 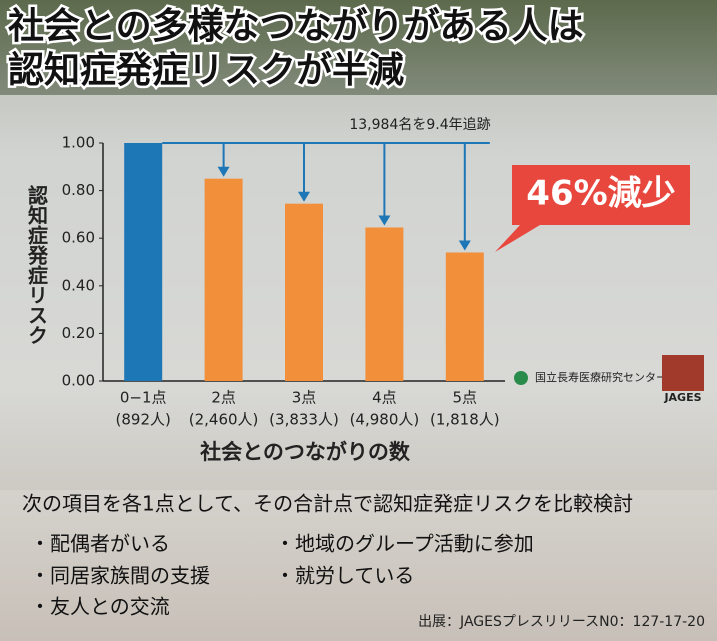 I want to click on notes-intro: 次の項目を各1点として、その合計点で認知症発症リスクを比較検討, so click(x=327, y=504).